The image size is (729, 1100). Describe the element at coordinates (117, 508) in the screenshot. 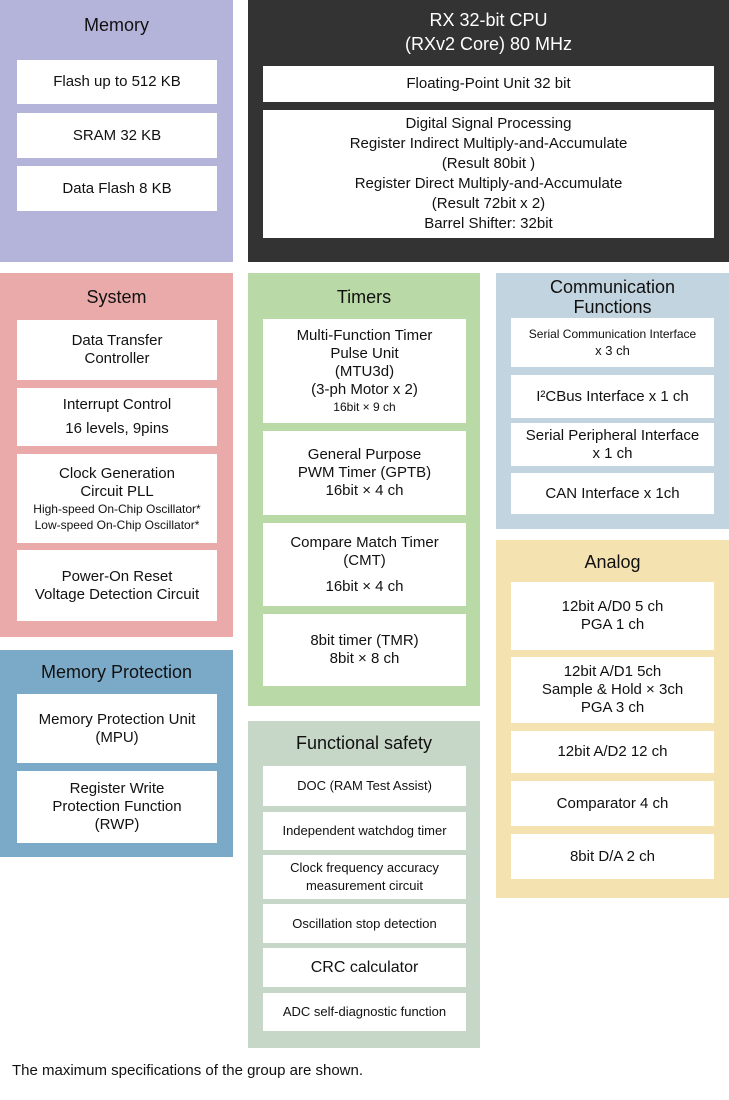

I see `feature-line: High-speed On-Chip Oscillator*` at that location.